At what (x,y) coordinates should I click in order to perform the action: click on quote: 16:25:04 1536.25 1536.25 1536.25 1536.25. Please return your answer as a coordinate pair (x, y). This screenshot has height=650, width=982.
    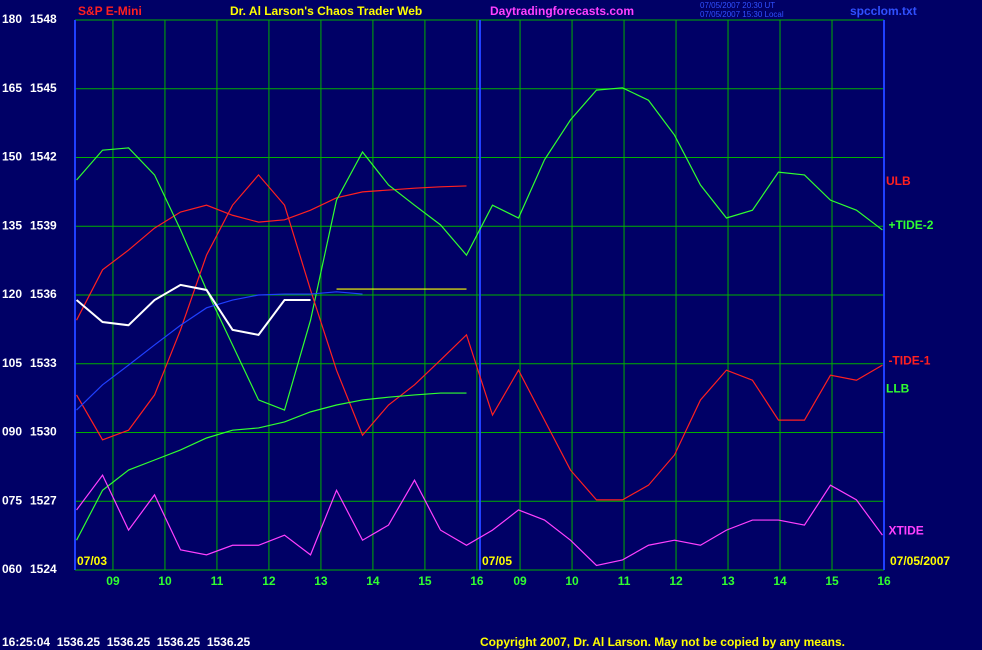
    Looking at the image, I should click on (126, 642).